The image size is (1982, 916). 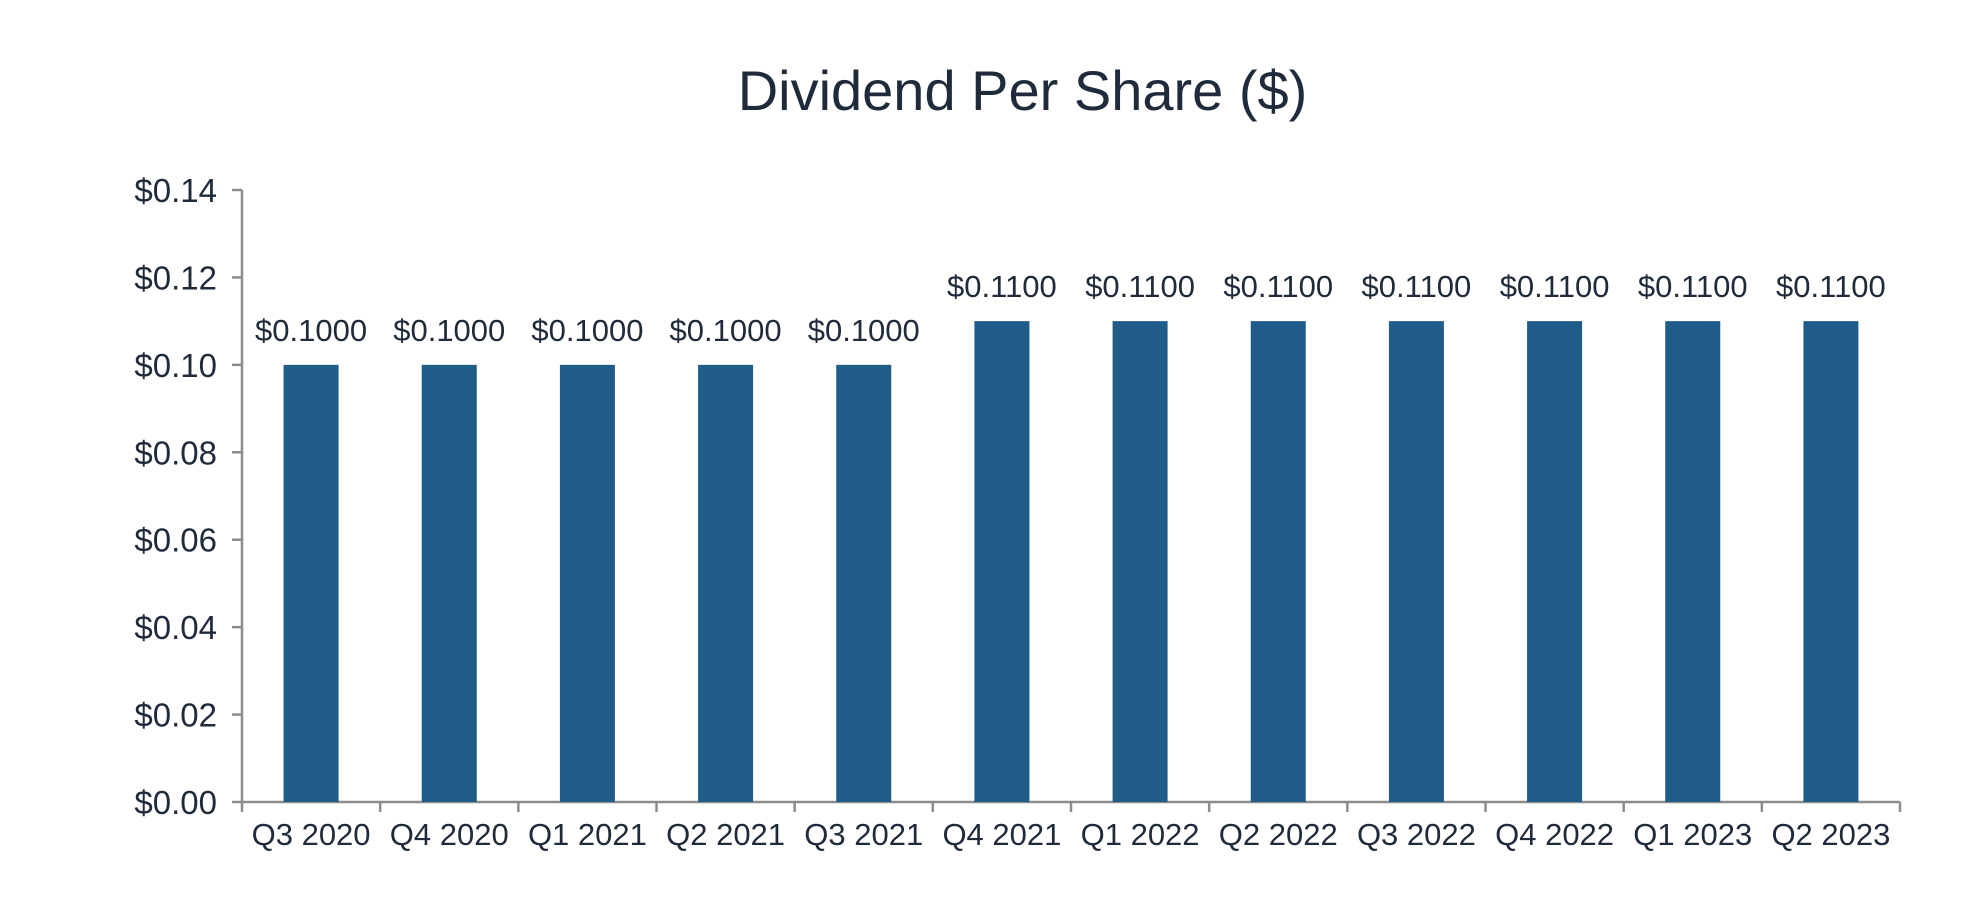 I want to click on y-tick-label: $0.08, so click(x=175, y=452).